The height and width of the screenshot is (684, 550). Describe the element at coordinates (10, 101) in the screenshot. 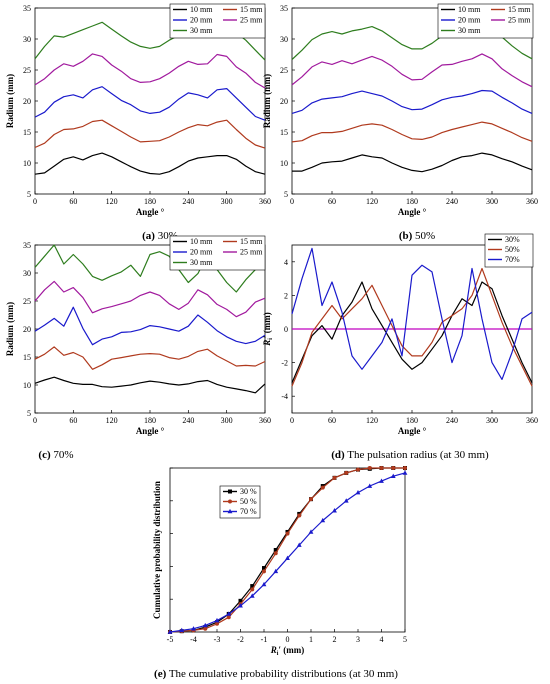

I see `y-axis-label: Radium (mm)` at that location.